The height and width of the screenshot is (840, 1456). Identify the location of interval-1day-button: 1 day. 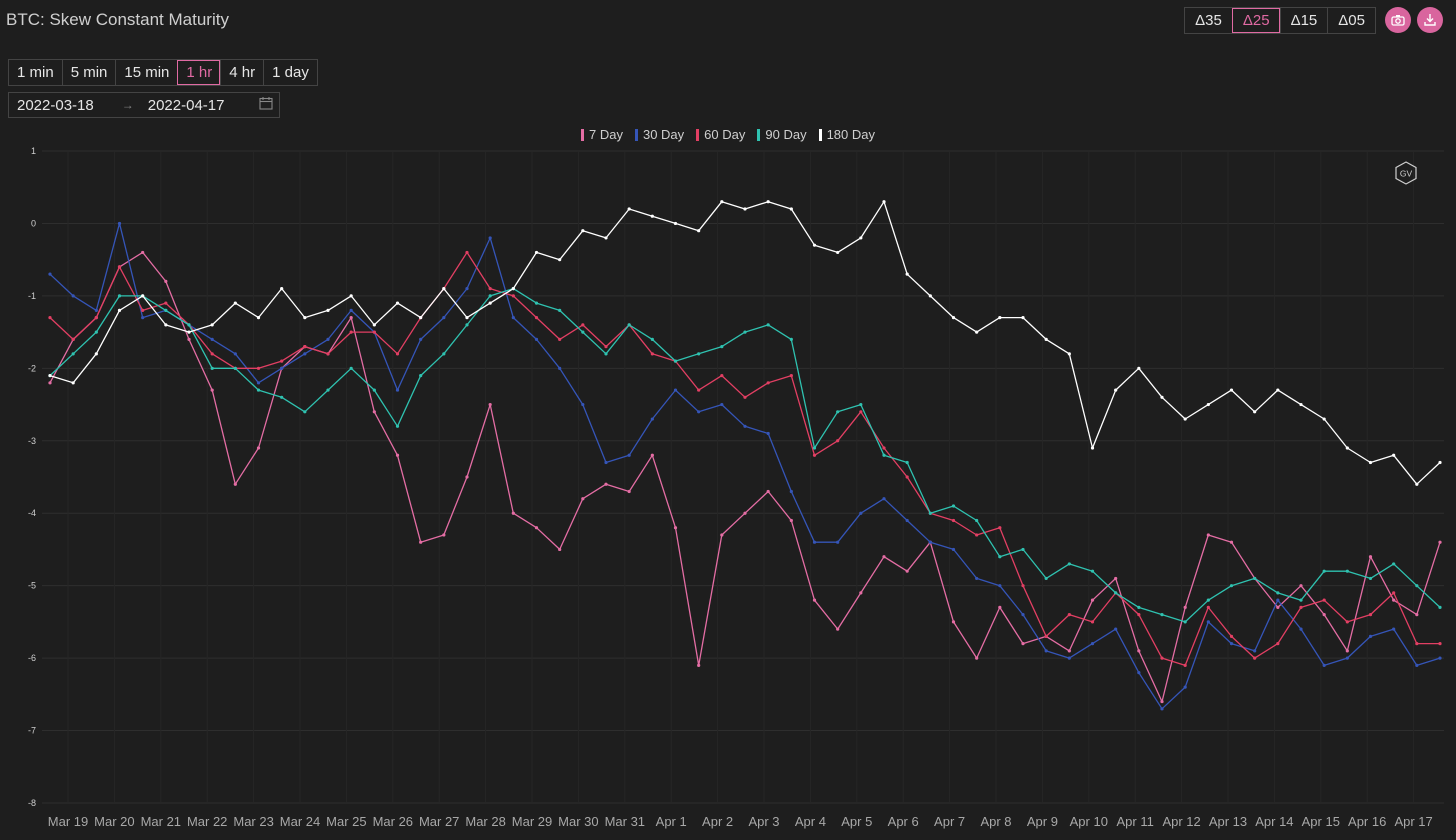
(290, 72).